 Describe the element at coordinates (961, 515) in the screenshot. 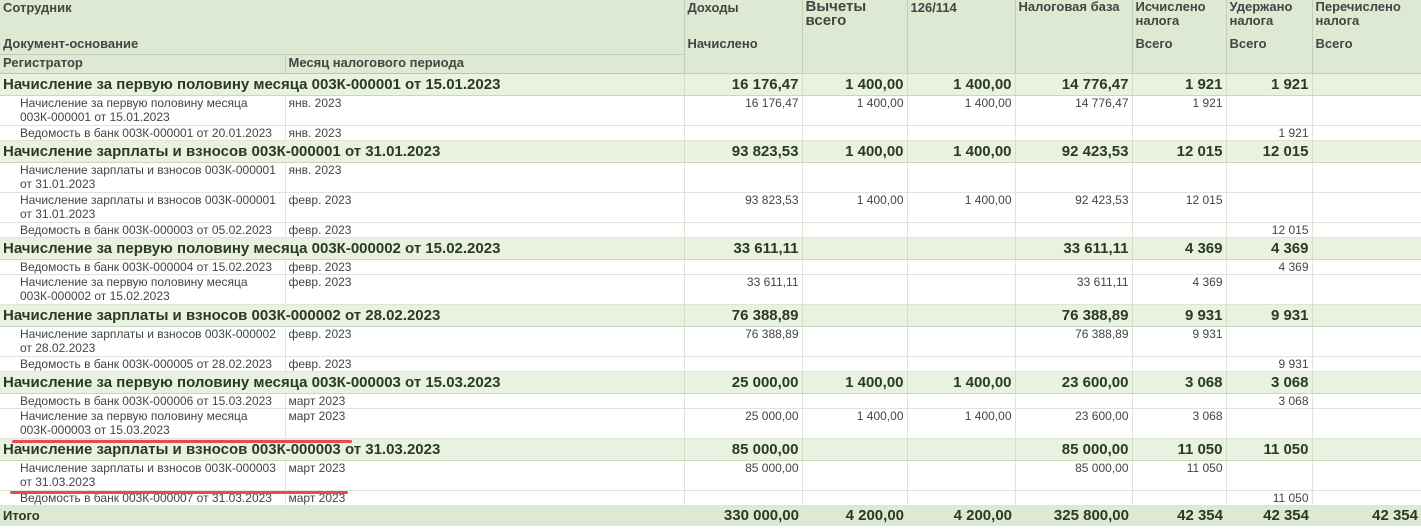

I see `totals-code126: 4 200,00` at that location.